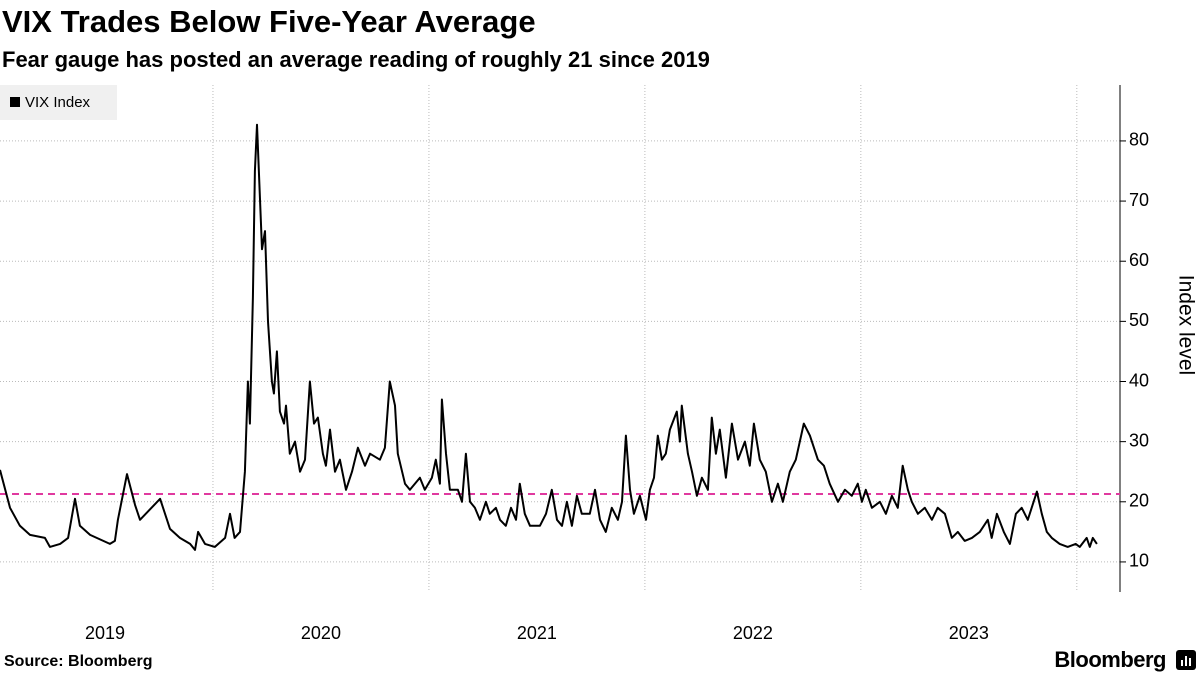 The image size is (1200, 675). Describe the element at coordinates (1185, 325) in the screenshot. I see `y-axis-label: Index level` at that location.